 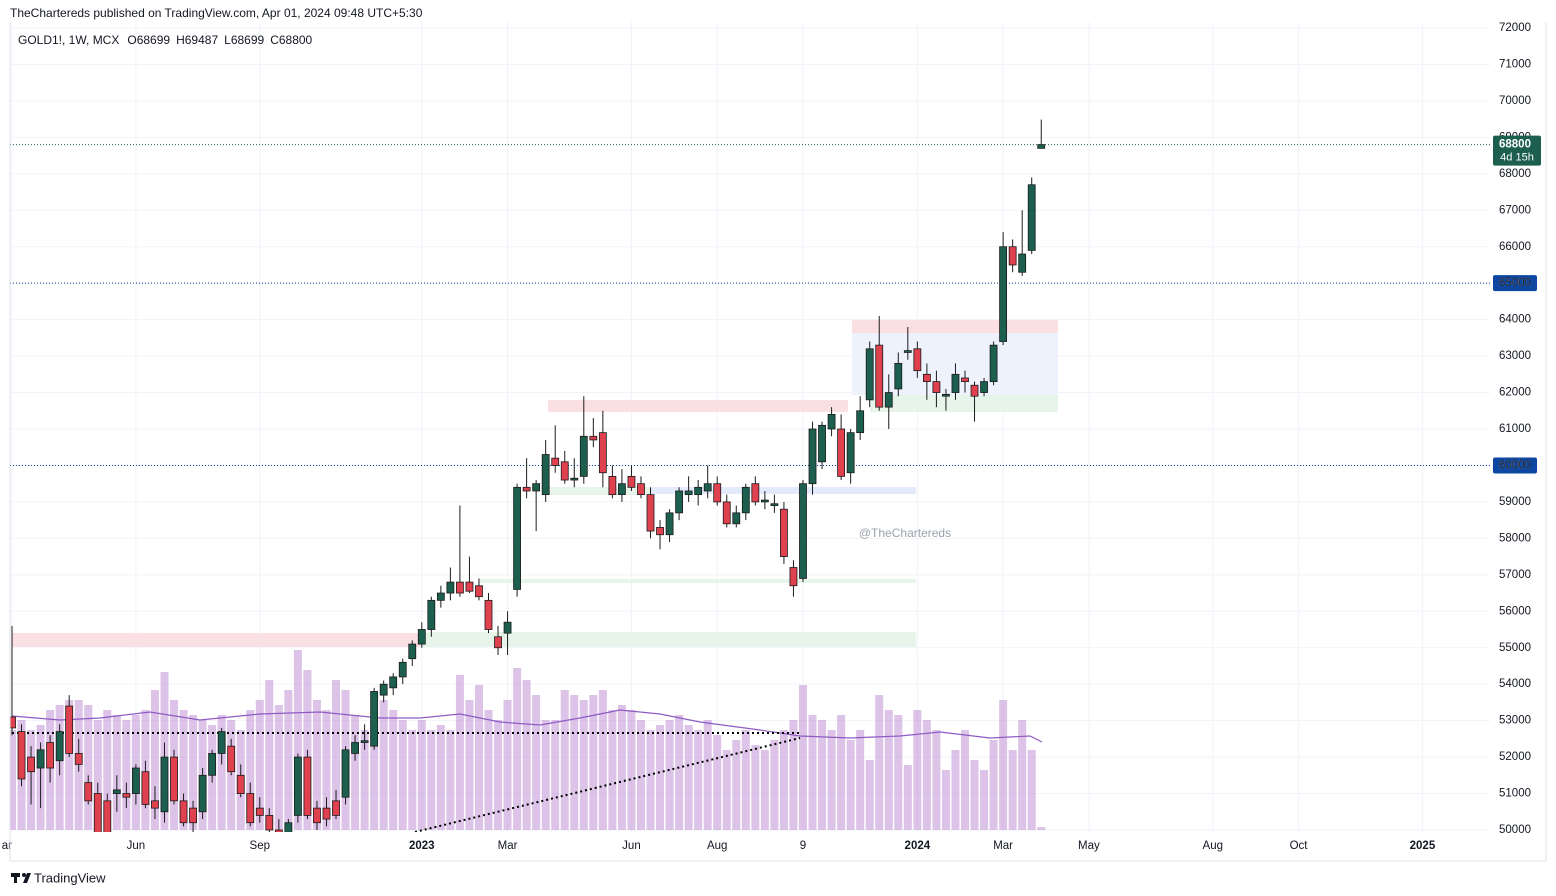 What do you see at coordinates (1515, 145) in the screenshot?
I see `price-label: 68800` at bounding box center [1515, 145].